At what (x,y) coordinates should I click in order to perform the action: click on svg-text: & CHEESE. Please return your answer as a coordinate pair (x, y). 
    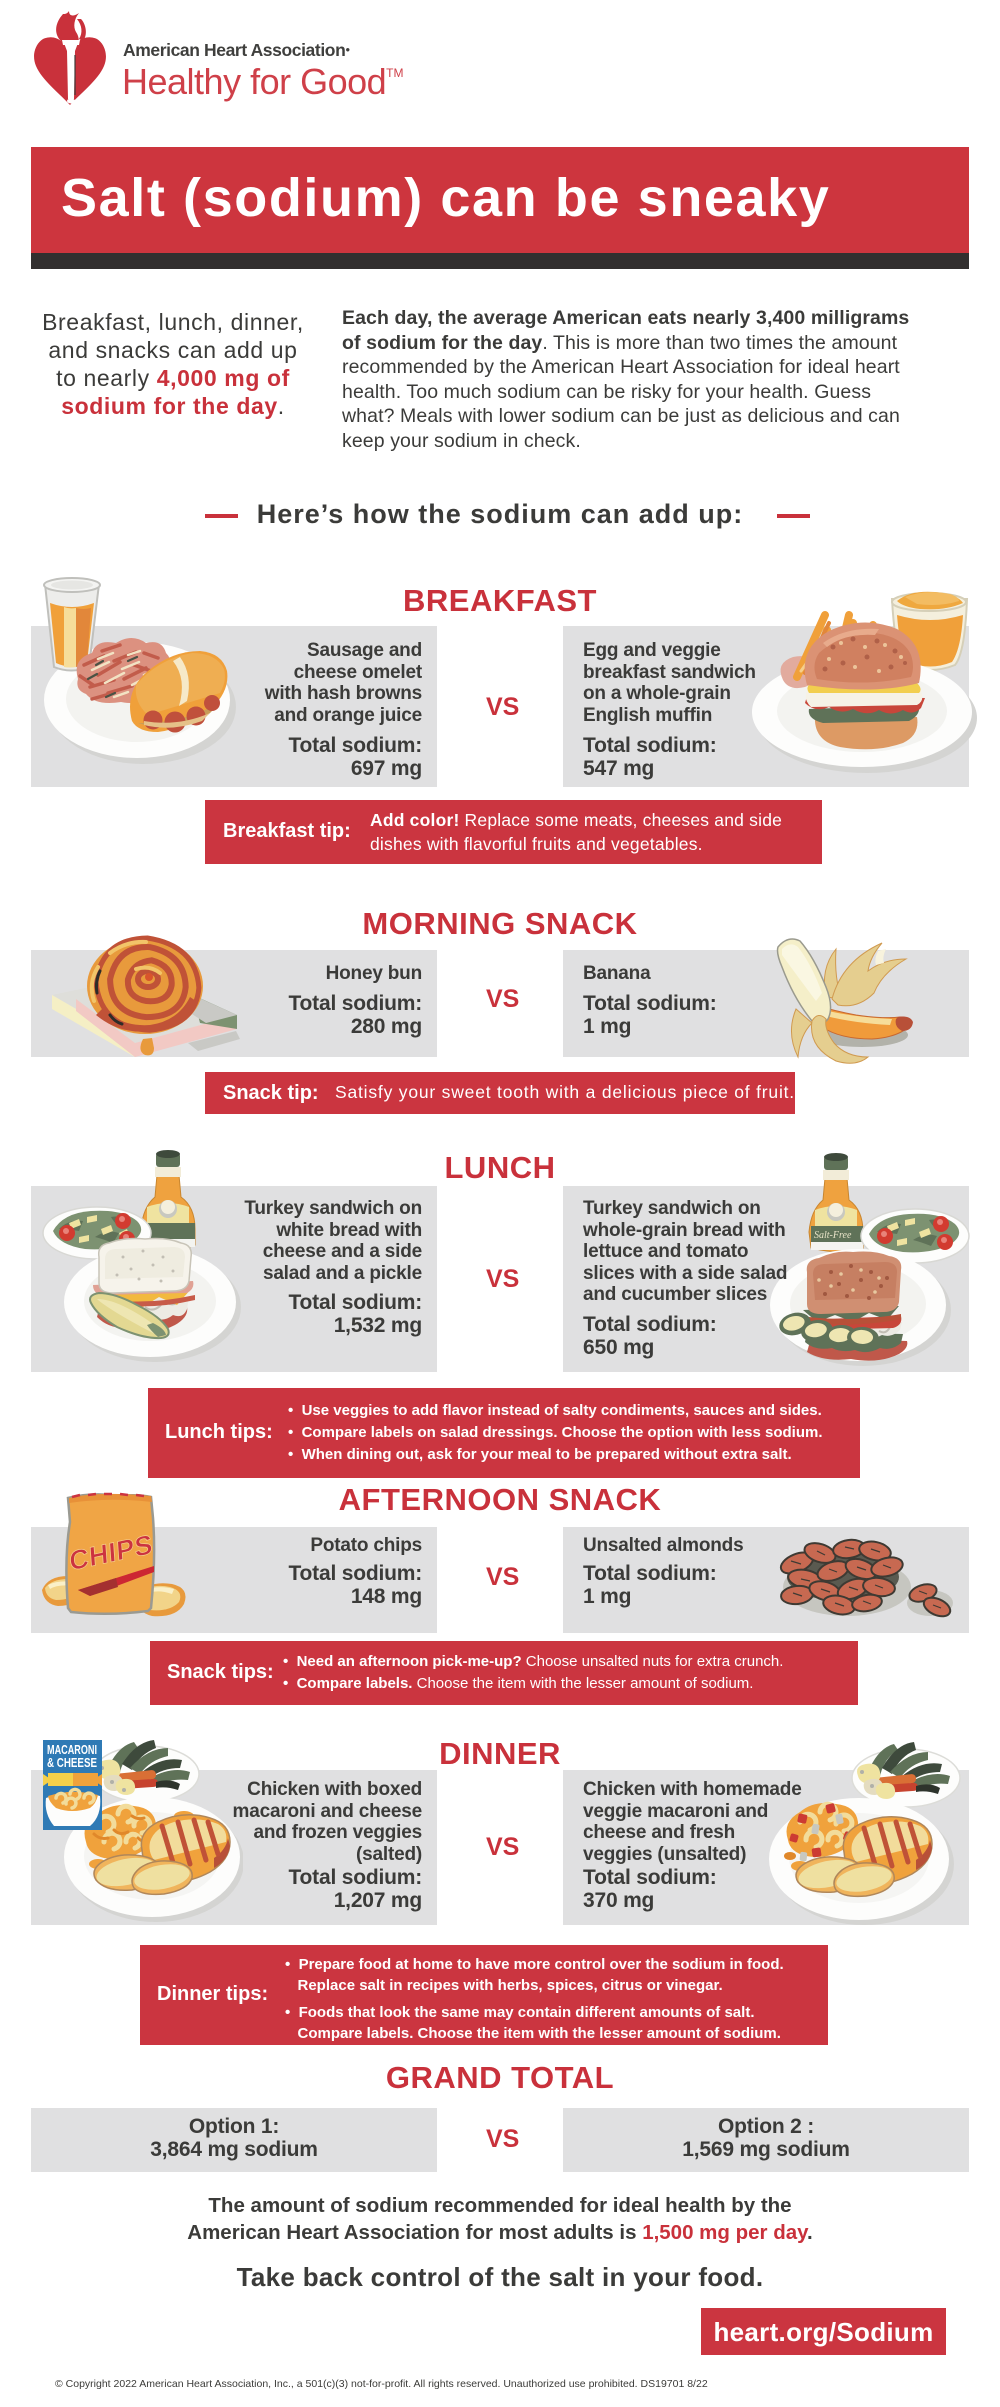
    Looking at the image, I should click on (72, 1763).